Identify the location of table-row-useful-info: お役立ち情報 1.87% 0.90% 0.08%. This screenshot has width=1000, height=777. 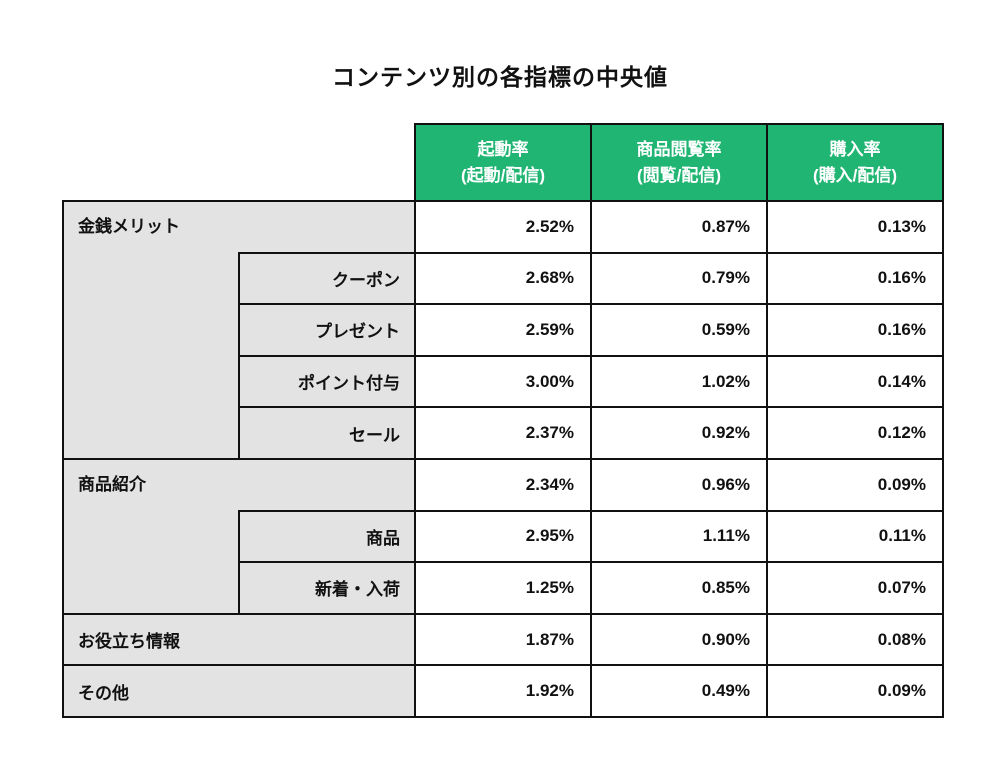
(503, 639).